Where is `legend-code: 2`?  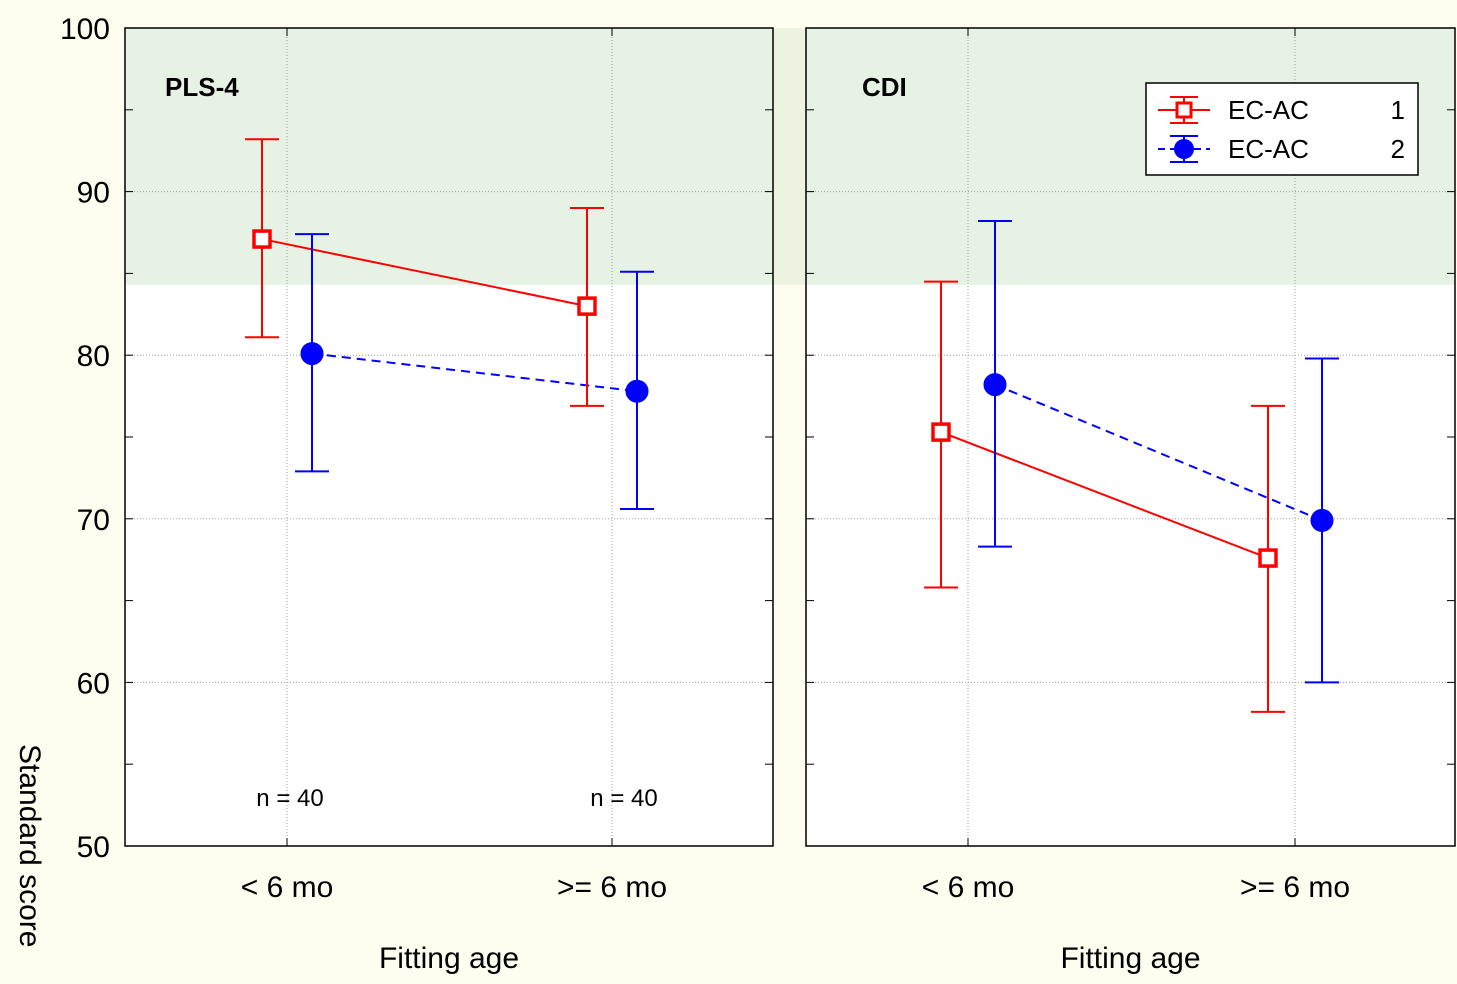 legend-code: 2 is located at coordinates (1398, 149).